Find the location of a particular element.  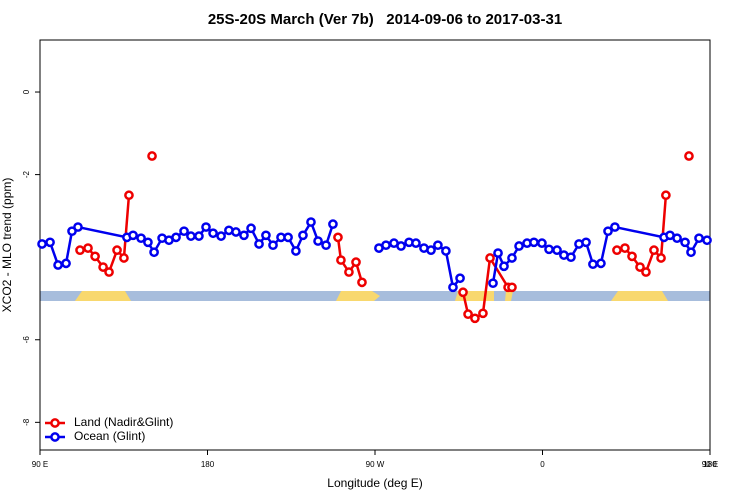

y-tick-label: -6 is located at coordinates (26, 340).